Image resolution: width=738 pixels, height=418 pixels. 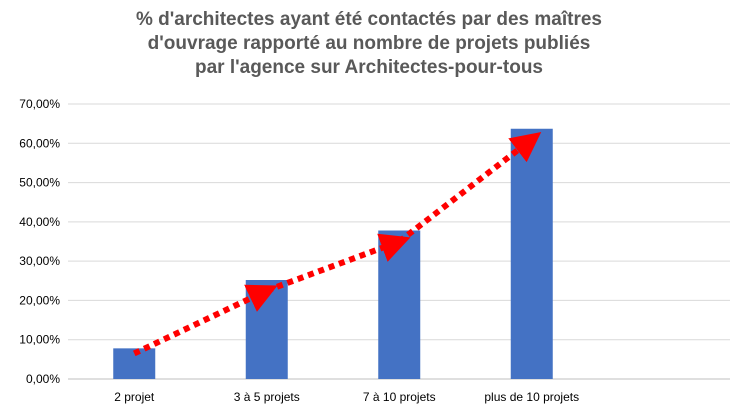 What do you see at coordinates (39, 183) in the screenshot?
I see `y-tick-label: 50,00%` at bounding box center [39, 183].